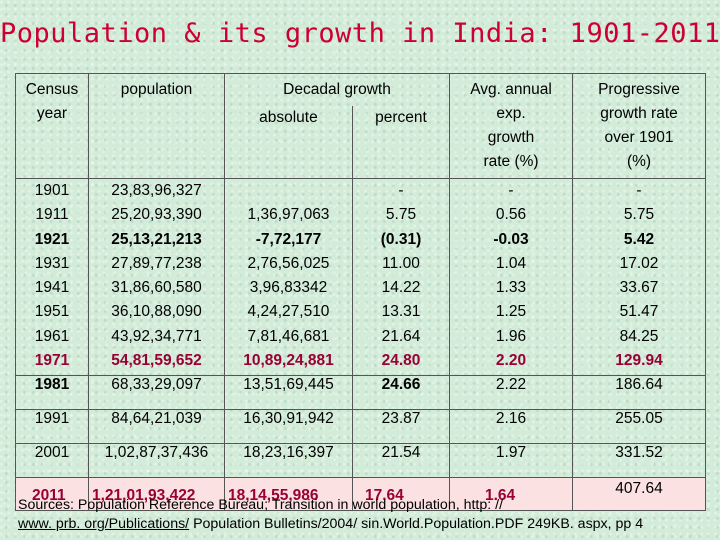 This screenshot has width=720, height=540. Describe the element at coordinates (639, 126) in the screenshot. I see `header-progressive: Progressive growth rate over 1901 (%)` at that location.